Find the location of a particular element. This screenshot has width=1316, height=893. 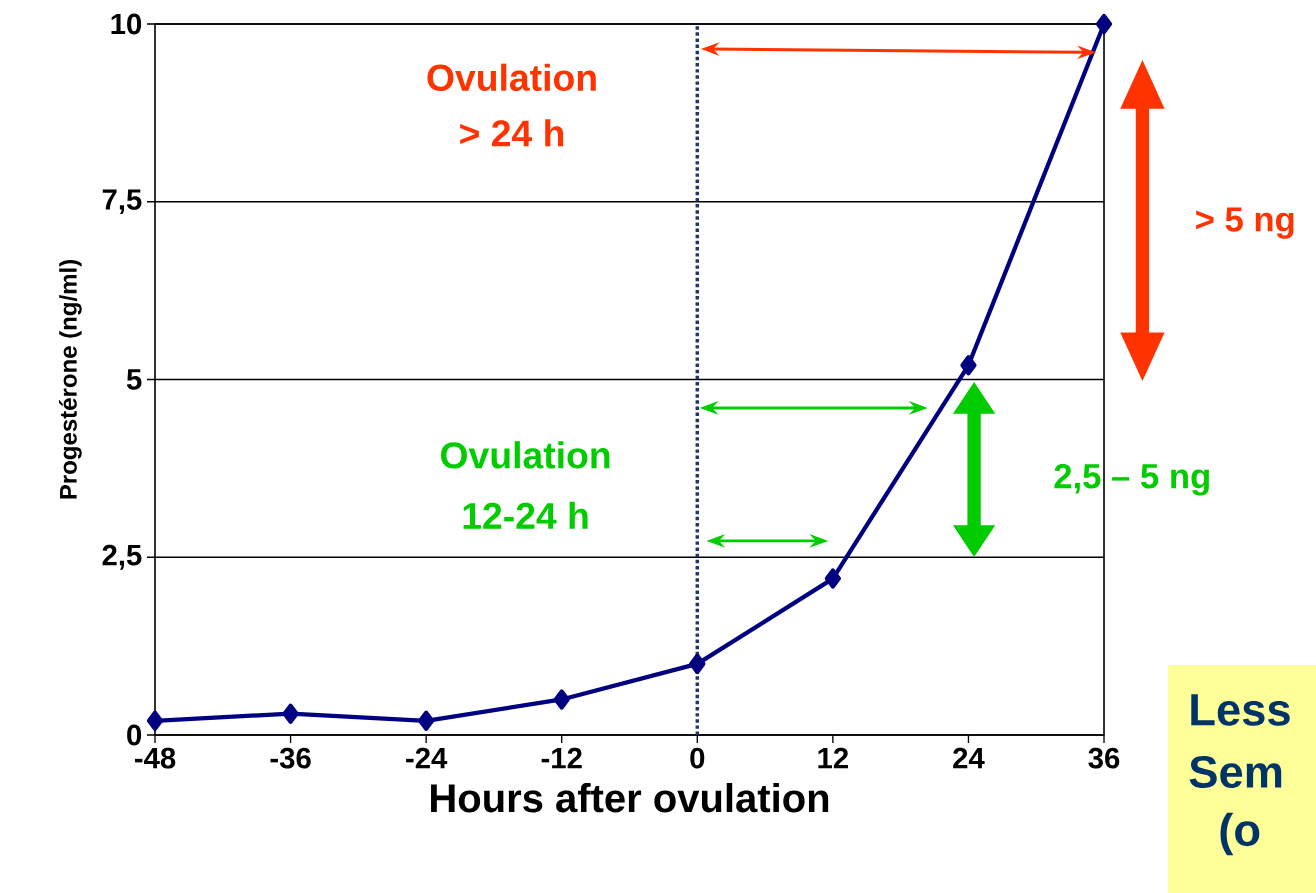

y-tick-label: 10 is located at coordinates (126, 24).